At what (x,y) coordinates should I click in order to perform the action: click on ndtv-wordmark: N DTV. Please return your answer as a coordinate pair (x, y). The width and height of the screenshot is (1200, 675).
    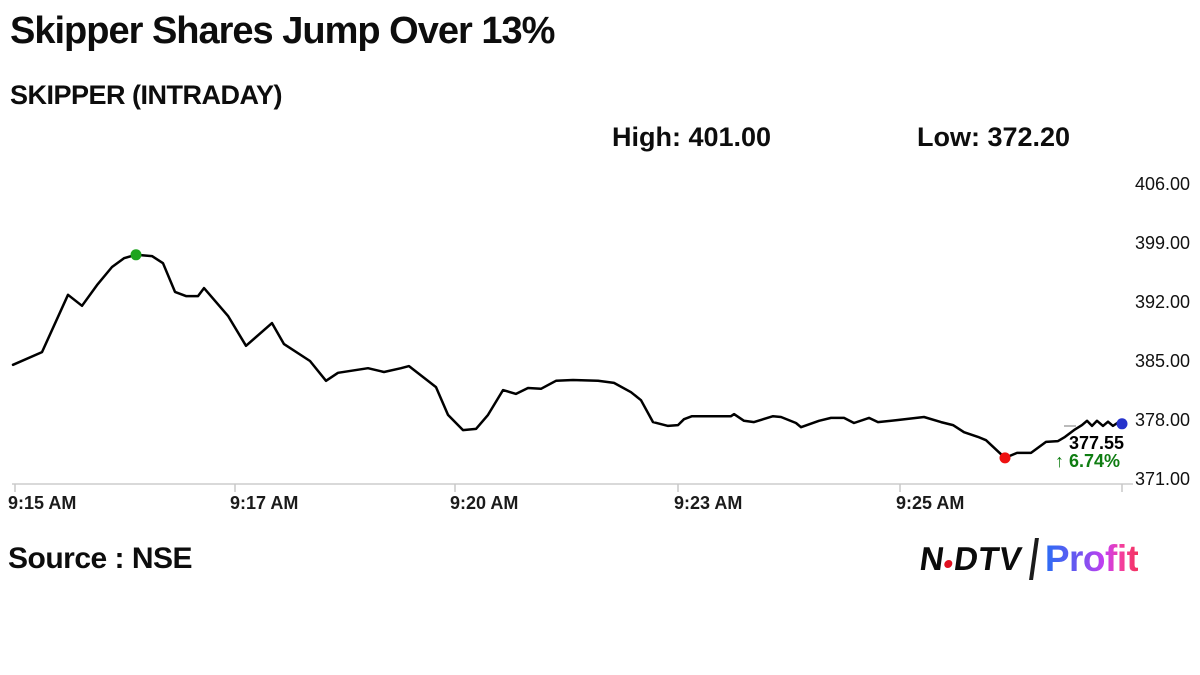
    Looking at the image, I should click on (970, 559).